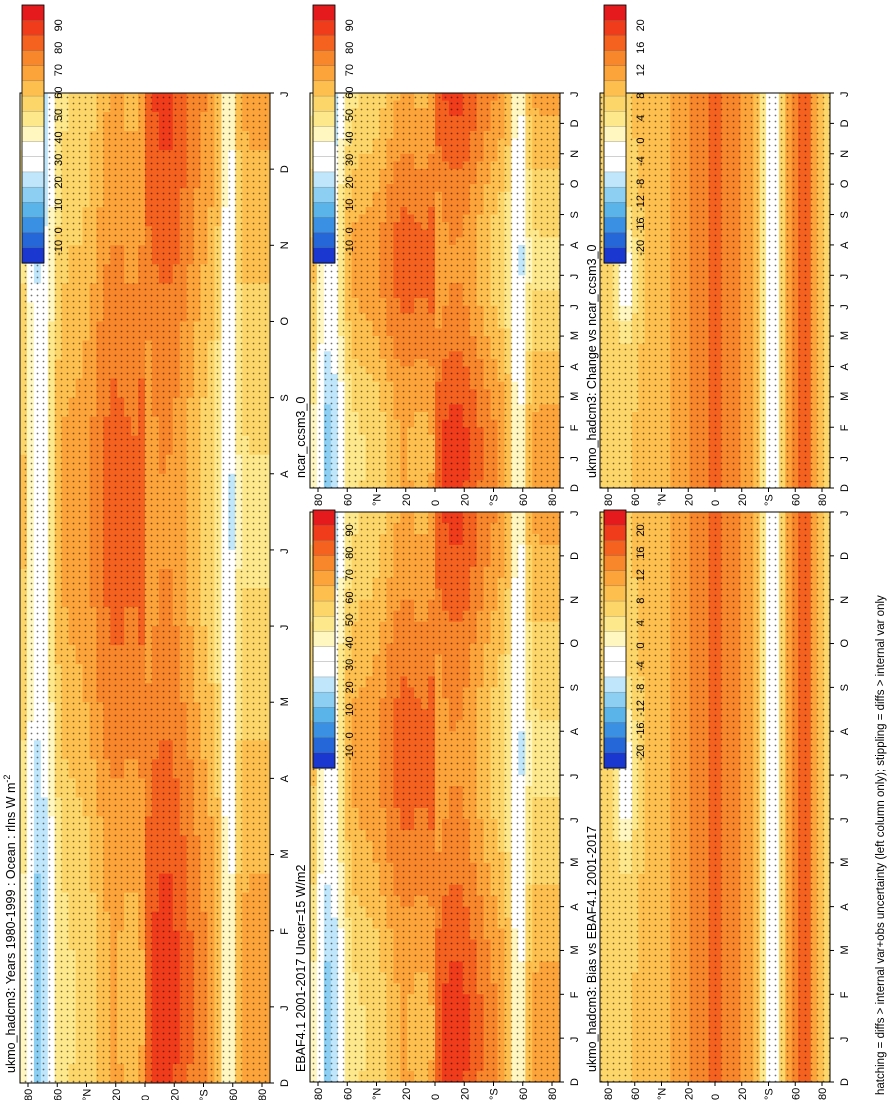 The image size is (894, 1105). What do you see at coordinates (350, 70) in the screenshot?
I see `colorbar-tick-label: 70` at bounding box center [350, 70].